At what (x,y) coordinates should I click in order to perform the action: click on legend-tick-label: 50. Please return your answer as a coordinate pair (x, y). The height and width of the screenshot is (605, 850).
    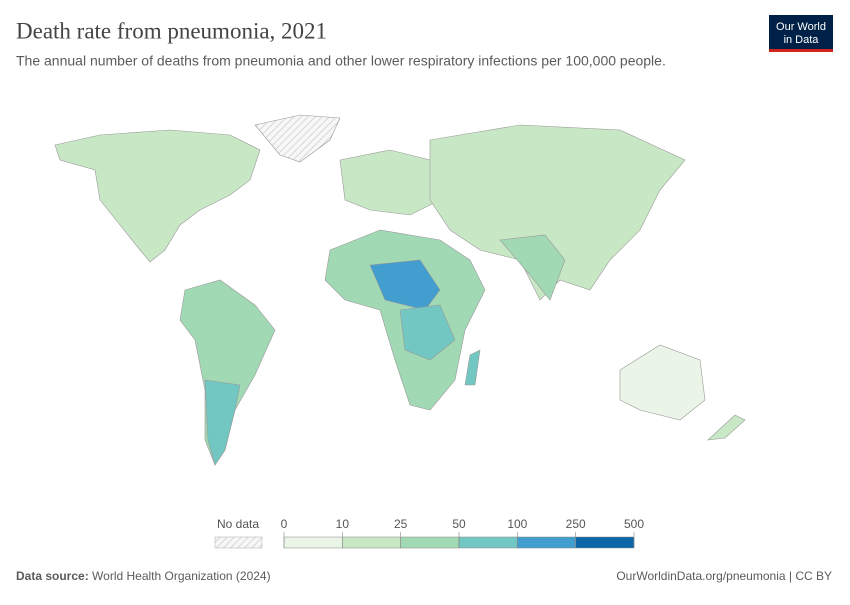
    Looking at the image, I should click on (459, 524).